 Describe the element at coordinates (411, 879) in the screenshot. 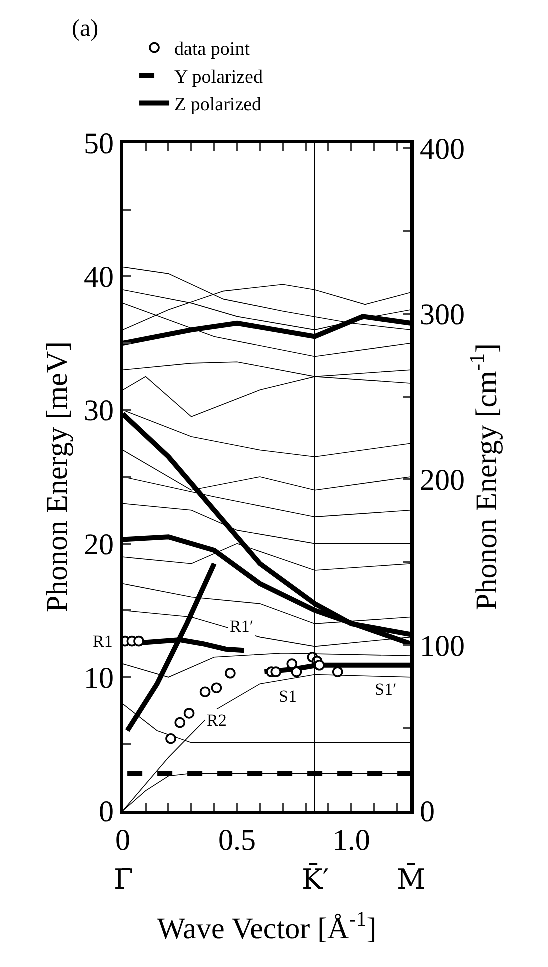

I see `ref-line-label: M̄` at that location.